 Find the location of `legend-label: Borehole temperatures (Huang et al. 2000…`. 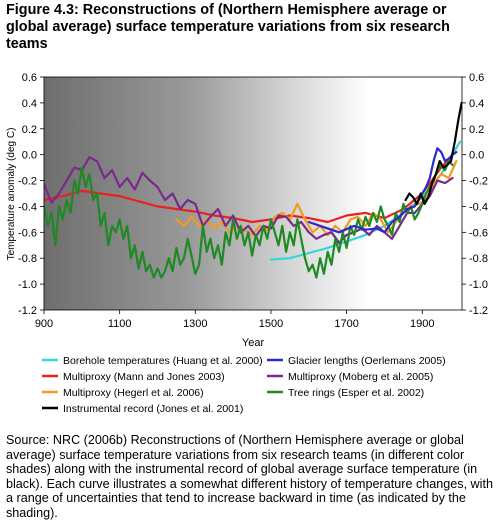

legend-label: Borehole temperatures (Huang et al. 2000… is located at coordinates (163, 361).